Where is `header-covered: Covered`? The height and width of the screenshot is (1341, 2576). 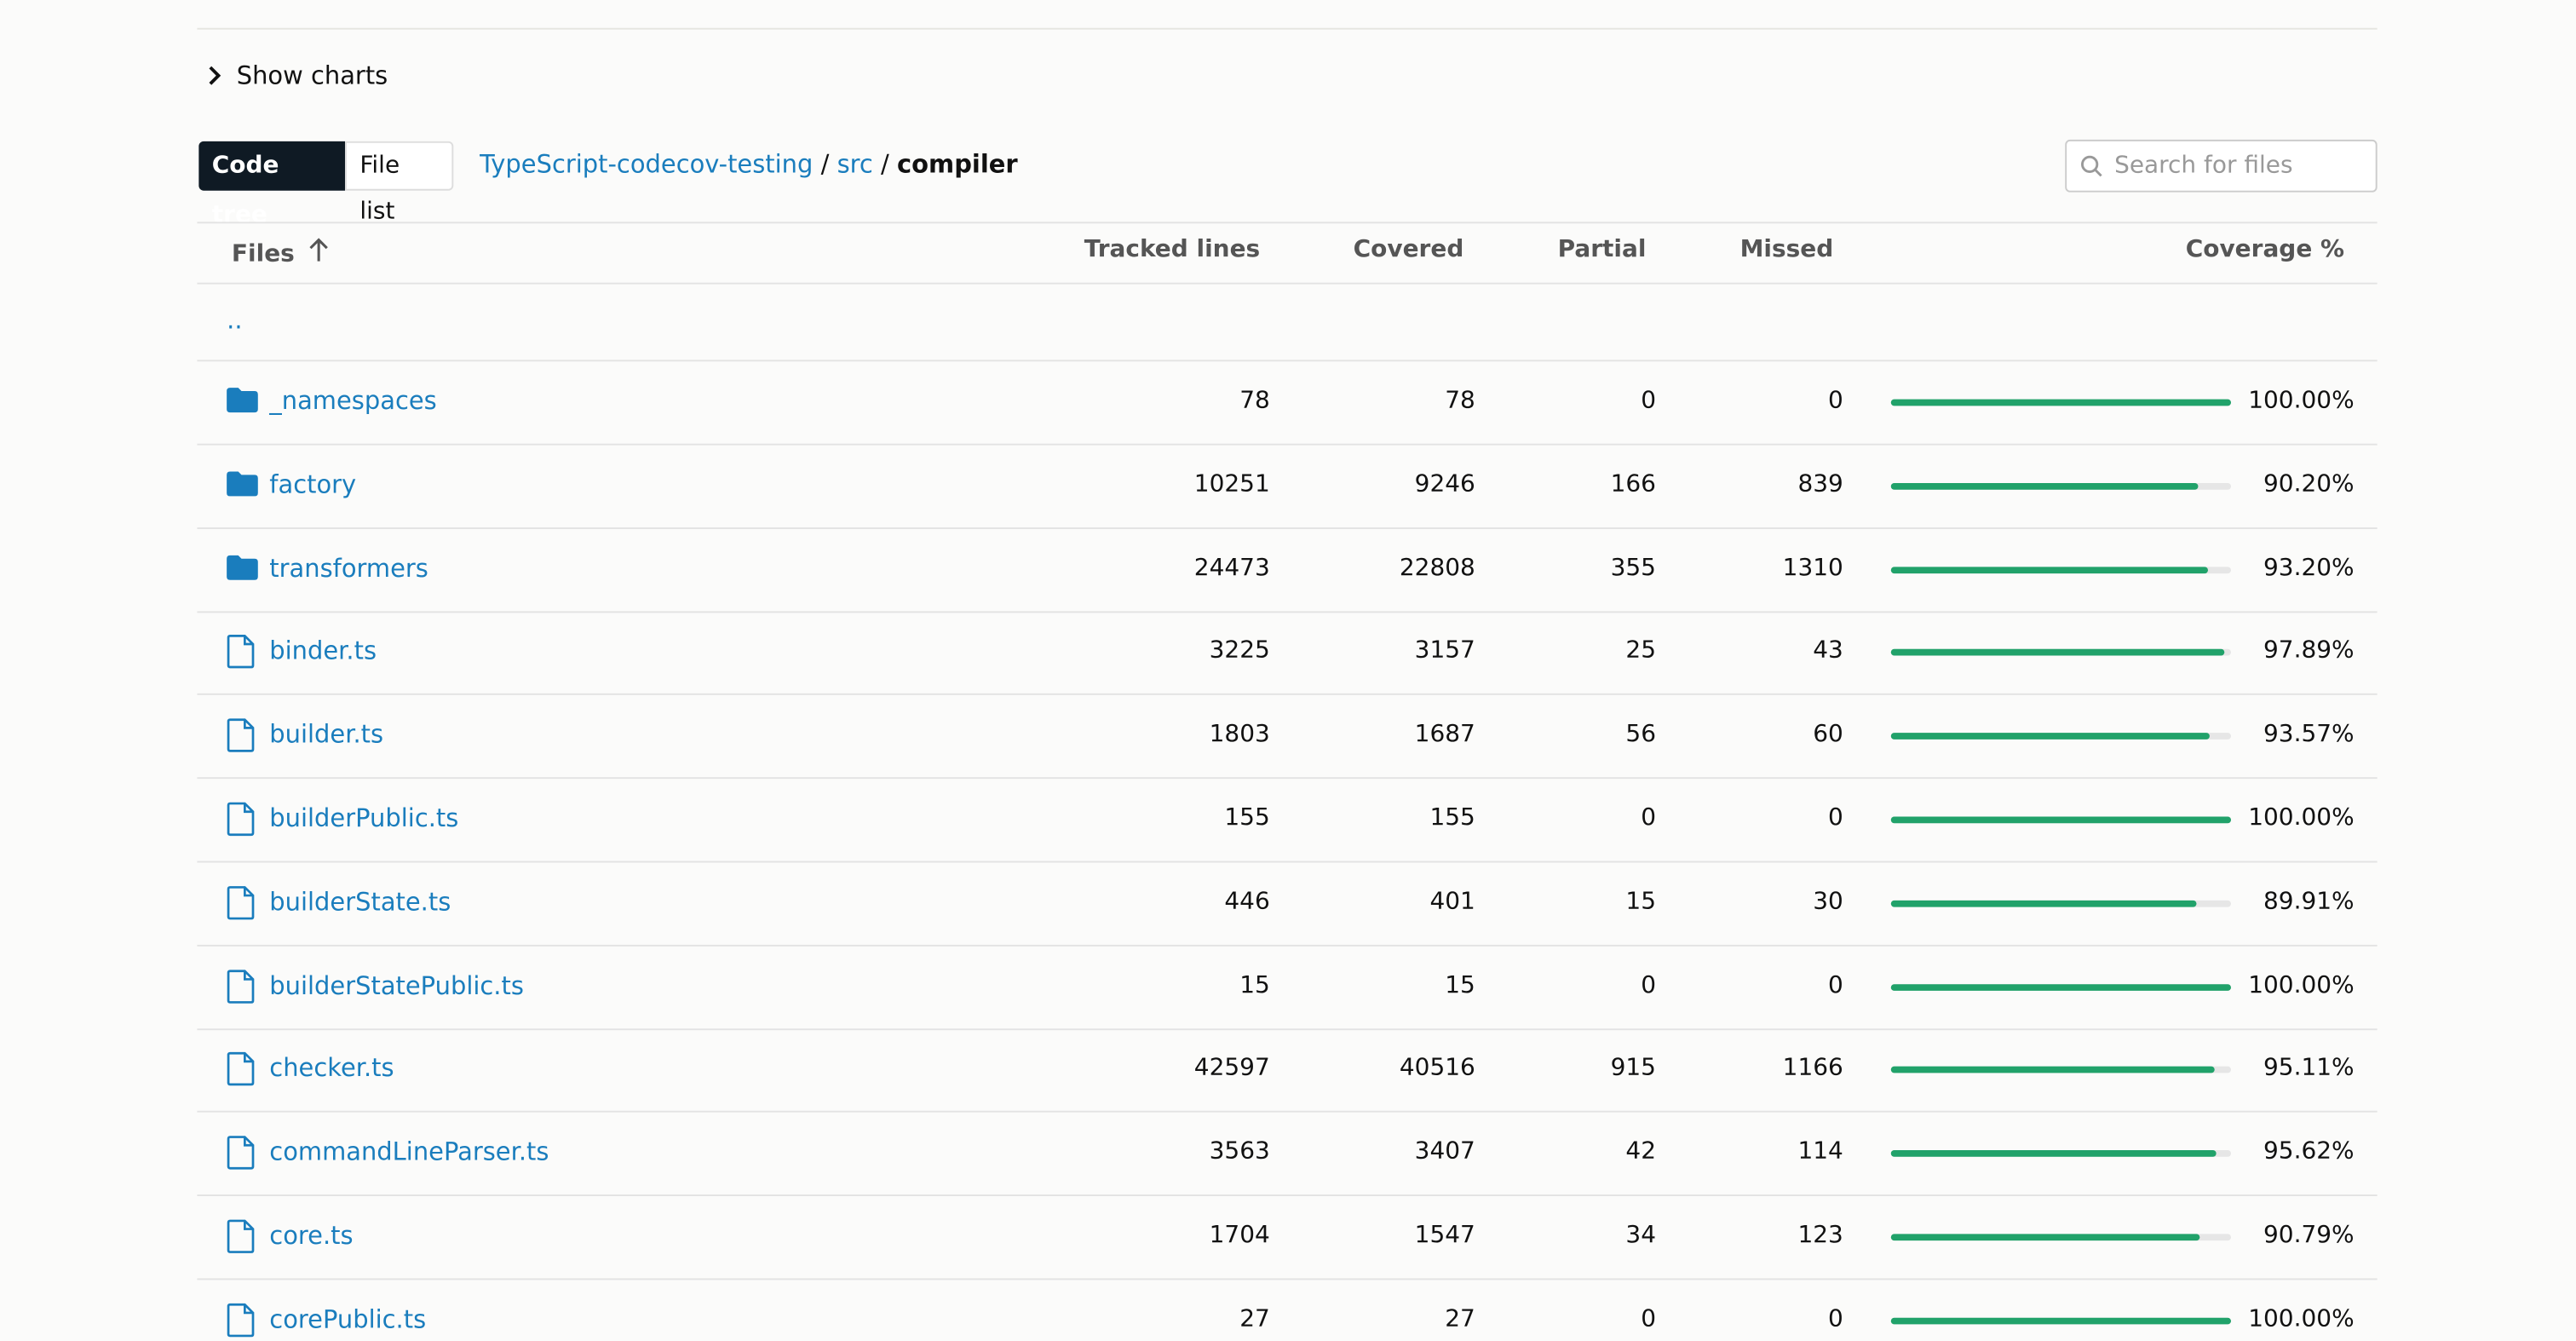 header-covered: Covered is located at coordinates (1408, 250).